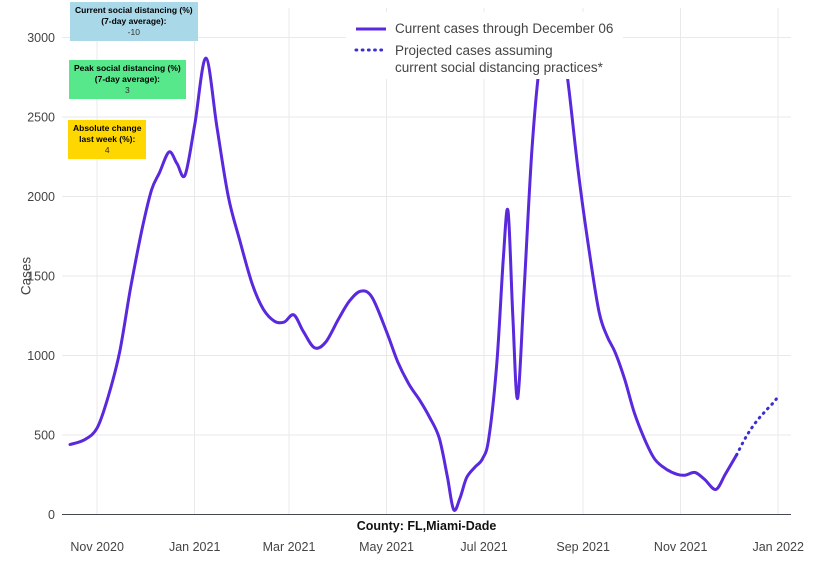 The image size is (819, 575). What do you see at coordinates (41, 197) in the screenshot?
I see `y-tick-label: 2000` at bounding box center [41, 197].